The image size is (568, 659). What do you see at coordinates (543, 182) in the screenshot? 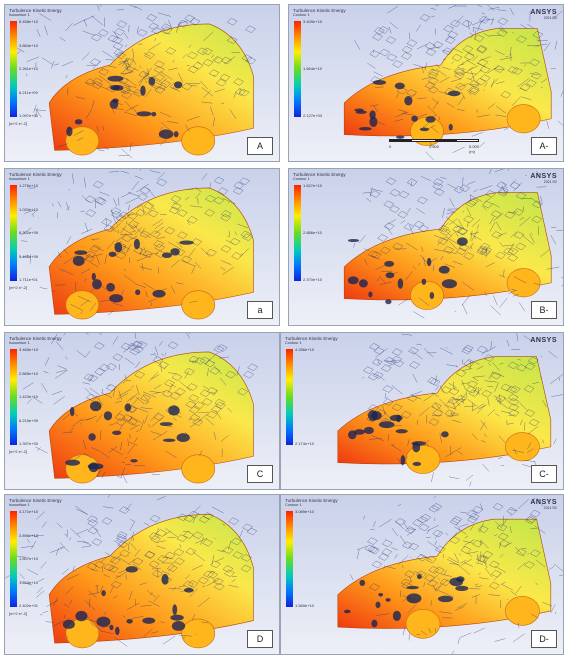
I see `logo-version: 2021 R2` at bounding box center [543, 182].